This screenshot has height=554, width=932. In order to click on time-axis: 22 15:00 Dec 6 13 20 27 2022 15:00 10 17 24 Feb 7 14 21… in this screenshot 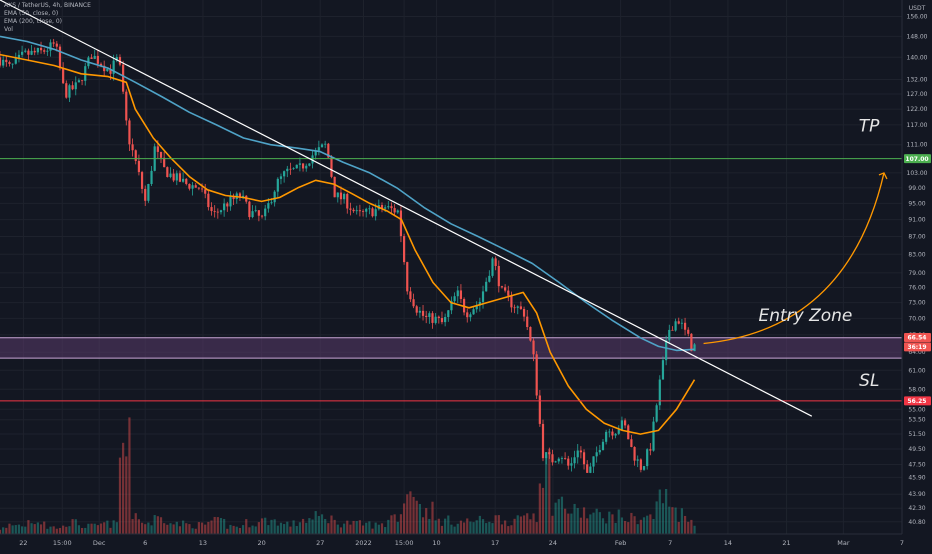, I will do `click(466, 541)`.